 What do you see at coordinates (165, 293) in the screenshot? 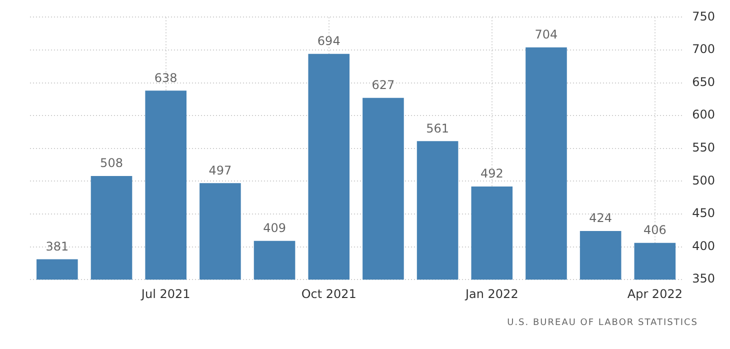
I see `x-tick-label: Jul 2021` at bounding box center [165, 293].